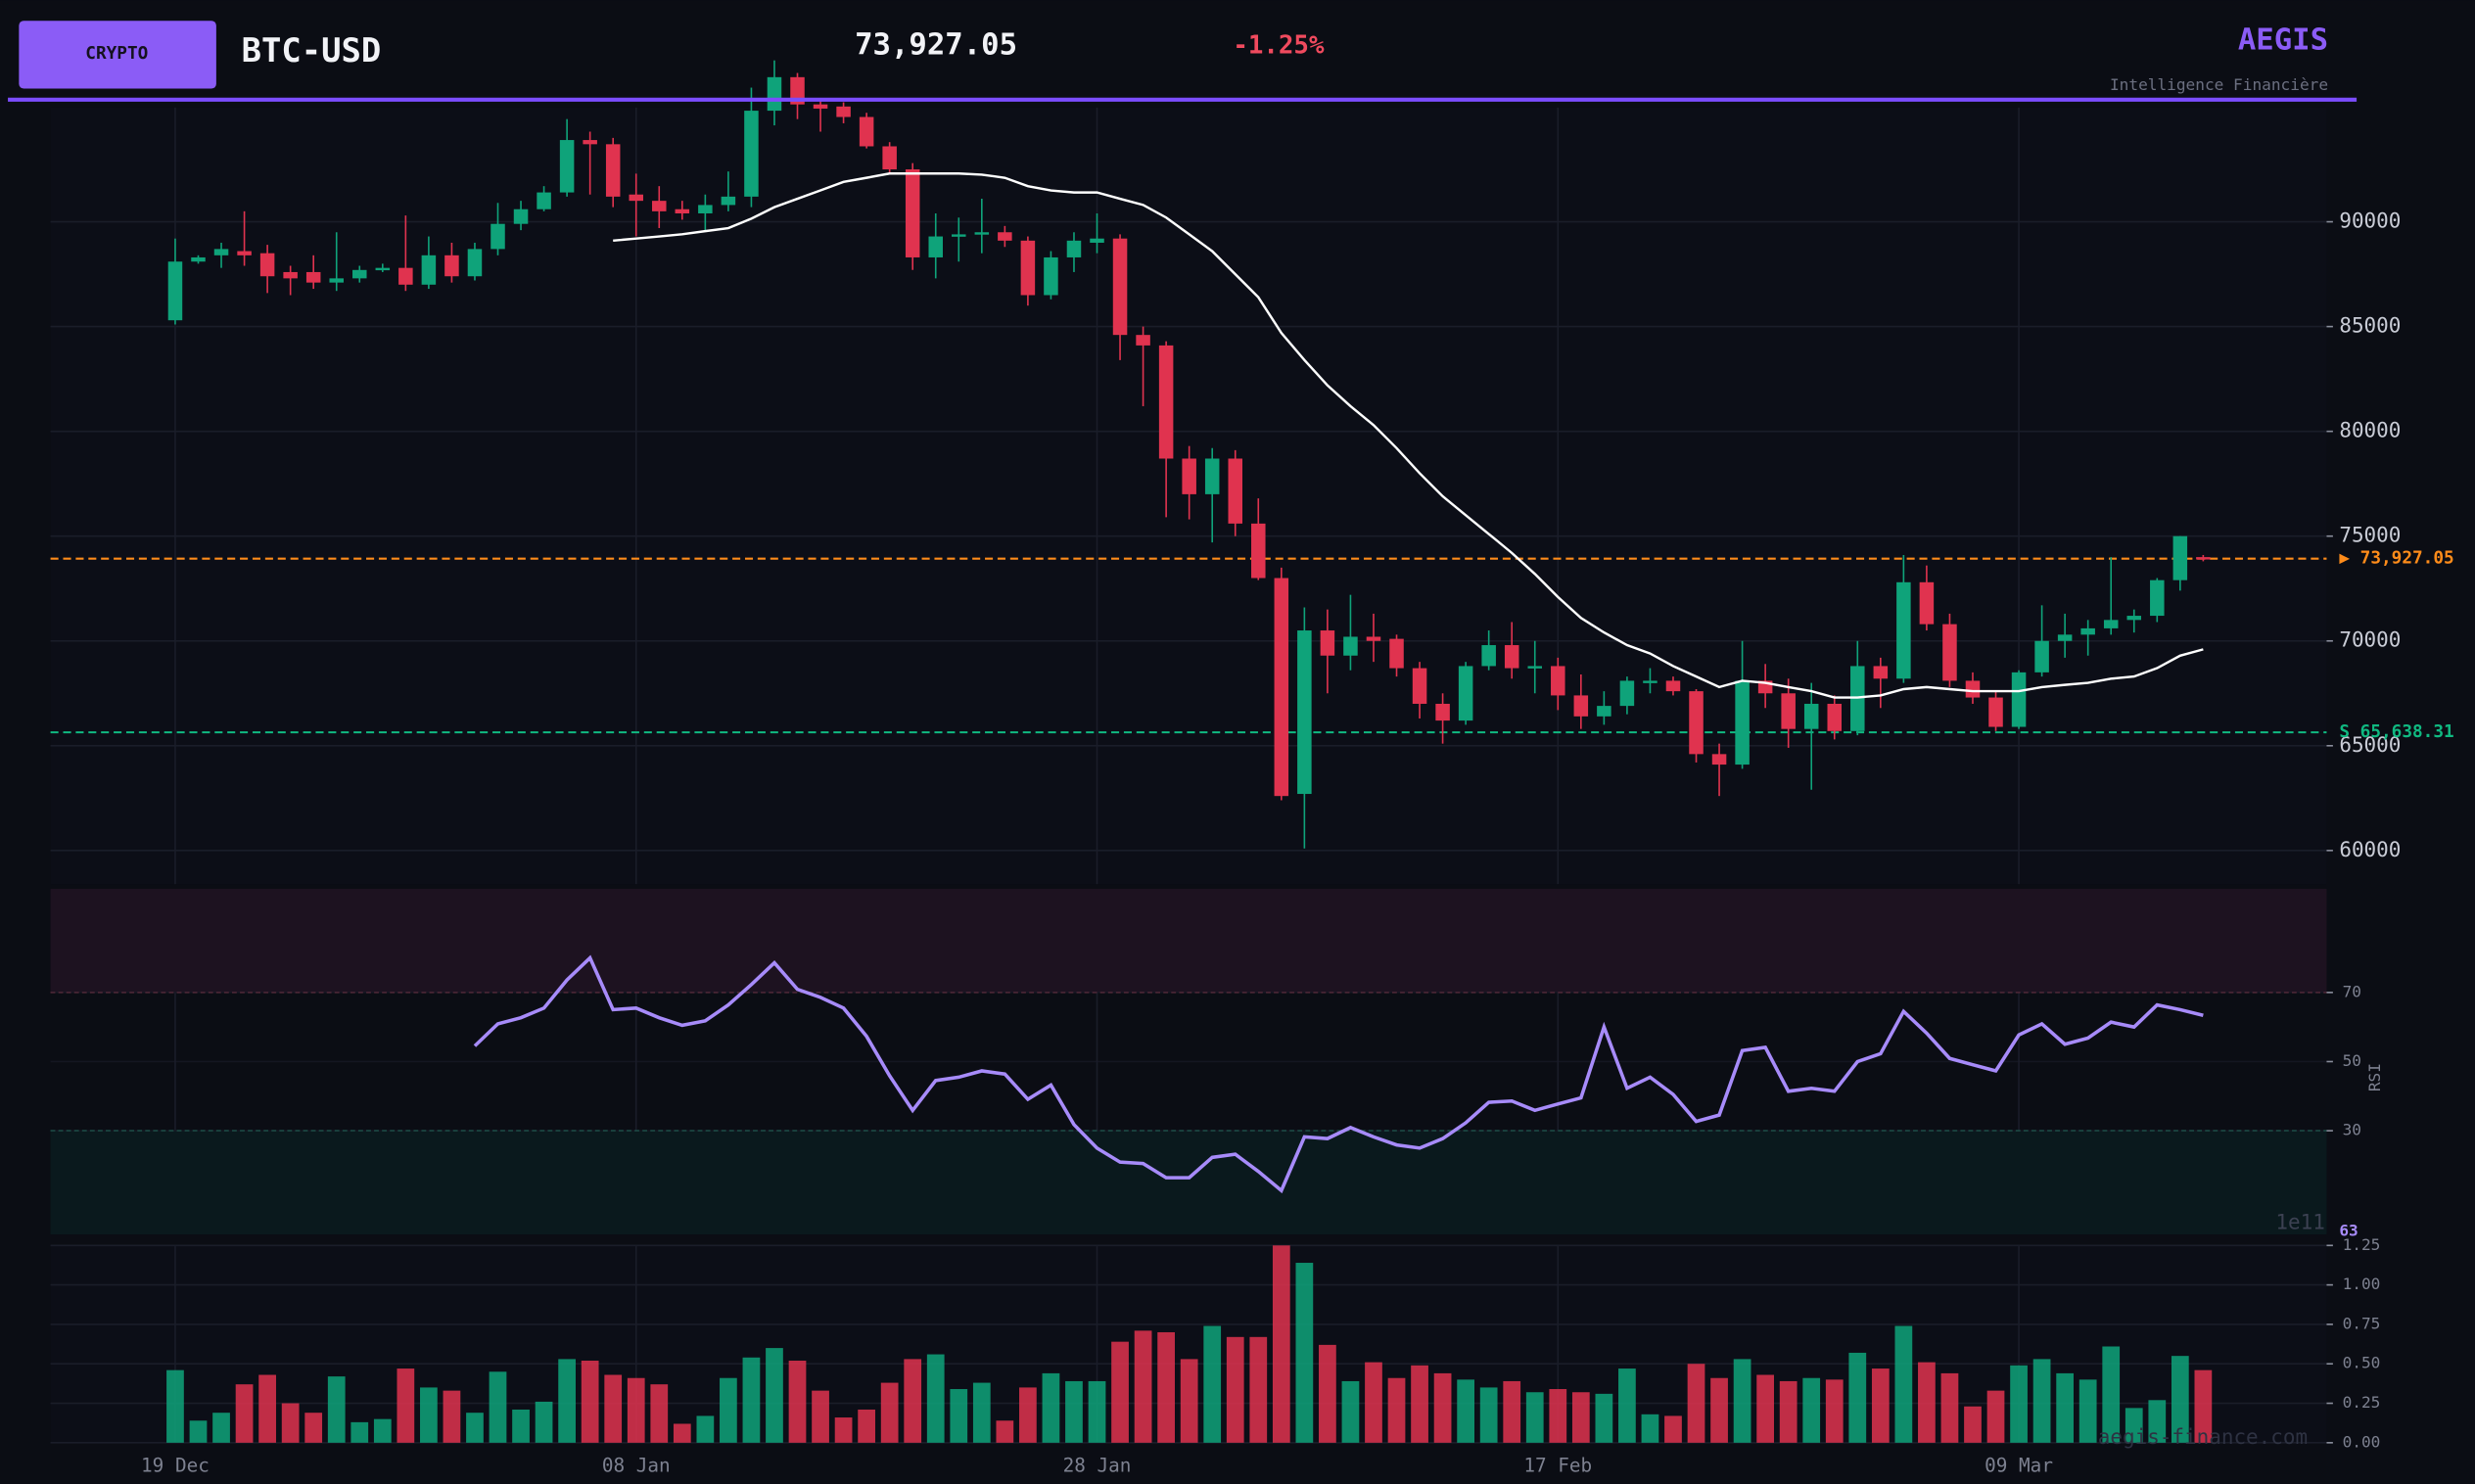 This screenshot has height=1484, width=2475. Describe the element at coordinates (1188, 1183) in the screenshot. I see `oversold-zone` at that location.